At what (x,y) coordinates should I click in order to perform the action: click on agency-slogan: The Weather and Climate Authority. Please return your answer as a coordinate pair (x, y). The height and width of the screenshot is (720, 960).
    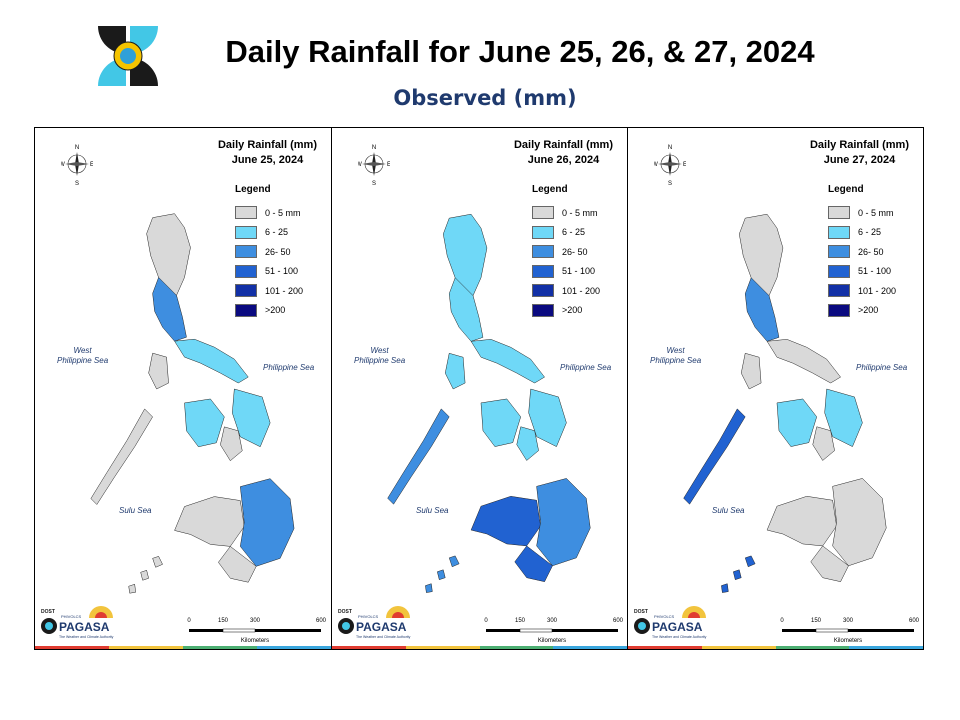
    Looking at the image, I should click on (383, 637).